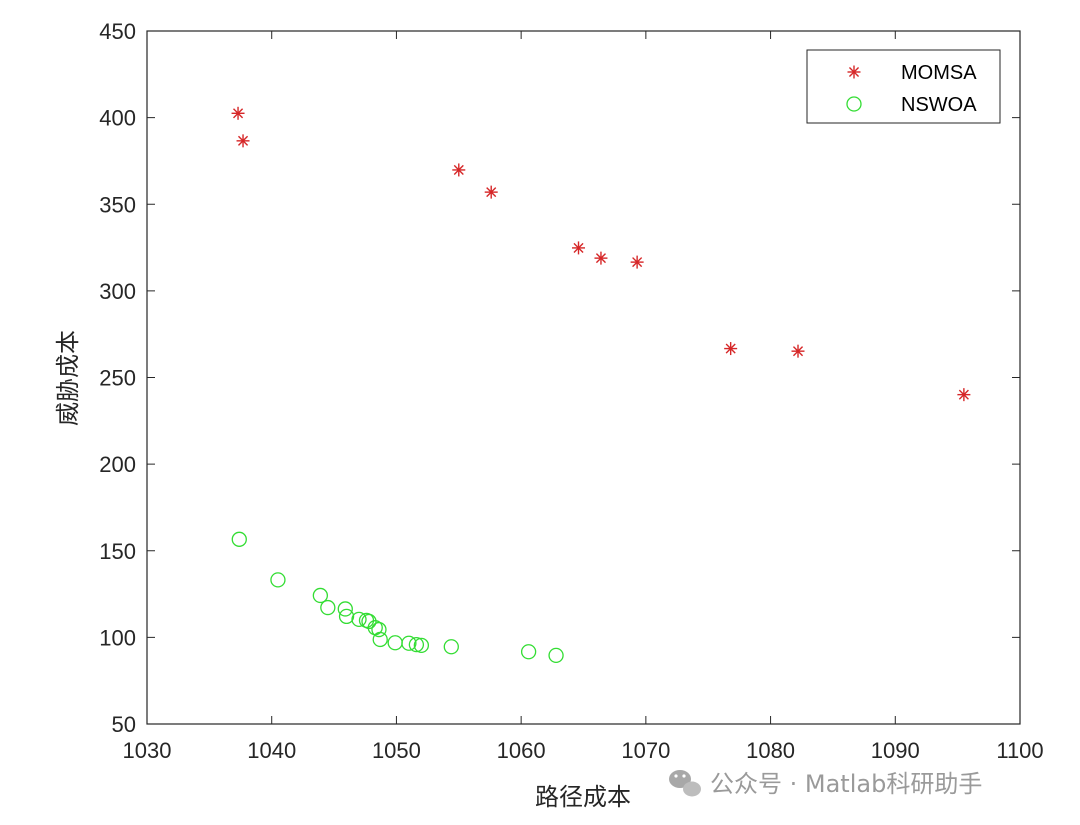  I want to click on legend-asterisk-marker, so click(854, 72).